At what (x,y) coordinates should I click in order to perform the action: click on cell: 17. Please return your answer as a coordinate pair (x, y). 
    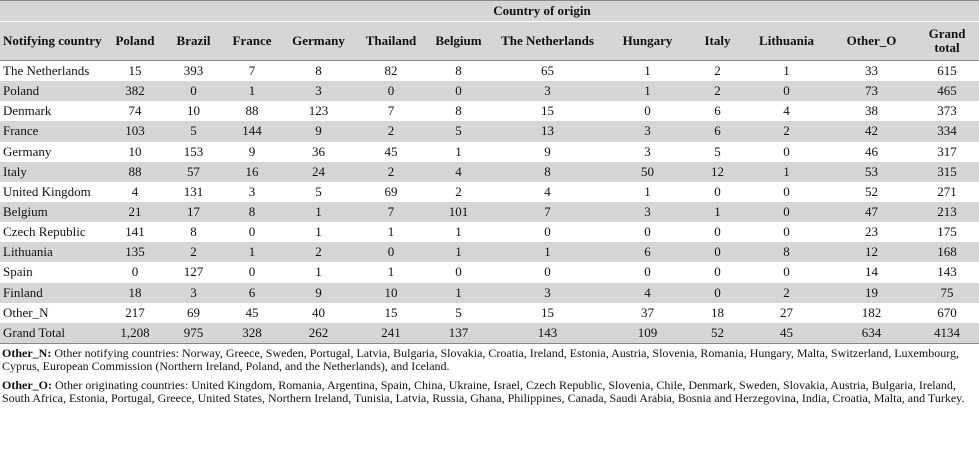
    Looking at the image, I should click on (193, 212).